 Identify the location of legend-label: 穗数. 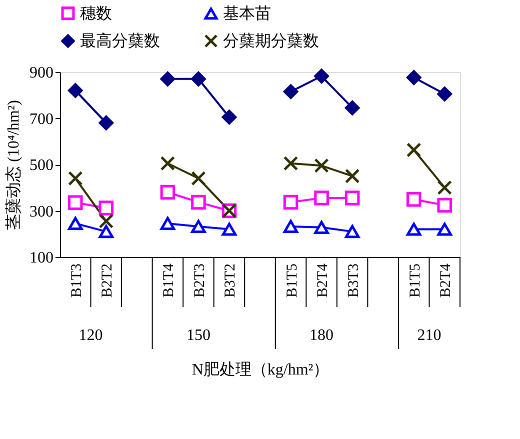
(96, 13).